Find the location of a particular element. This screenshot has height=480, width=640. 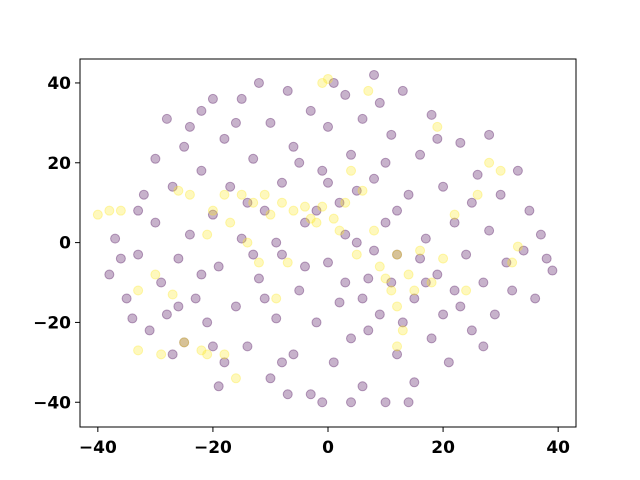

x-tick-label: 40 is located at coordinates (558, 448).